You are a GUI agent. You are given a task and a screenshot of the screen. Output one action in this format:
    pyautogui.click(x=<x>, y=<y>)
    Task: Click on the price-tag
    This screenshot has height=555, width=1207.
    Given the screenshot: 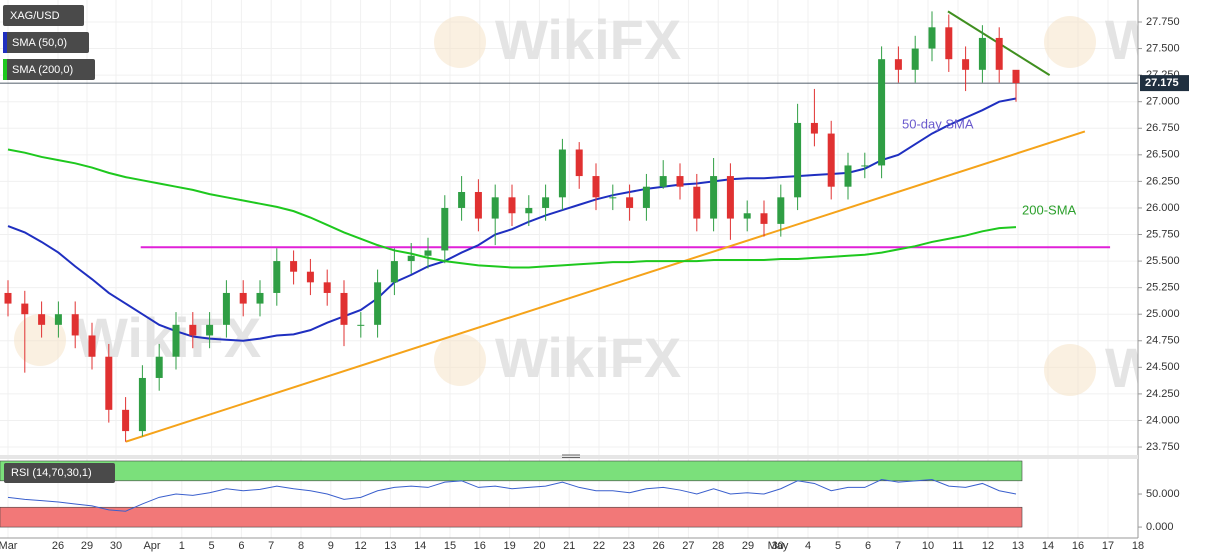 What is the action you would take?
    pyautogui.click(x=1164, y=83)
    